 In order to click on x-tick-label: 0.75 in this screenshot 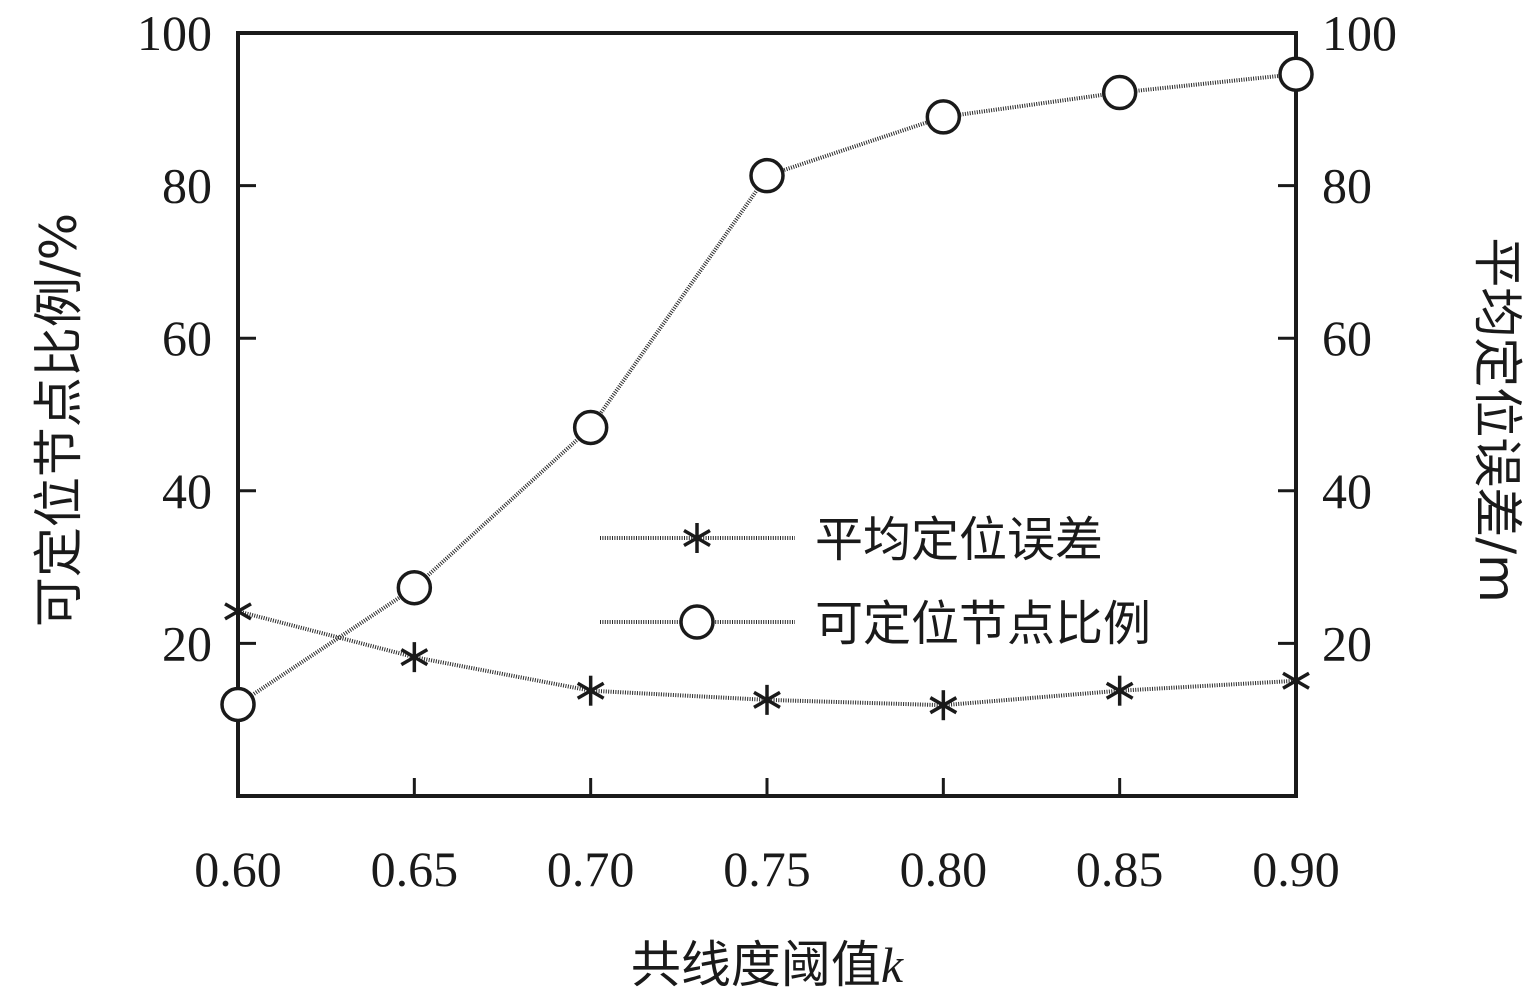, I will do `click(767, 869)`.